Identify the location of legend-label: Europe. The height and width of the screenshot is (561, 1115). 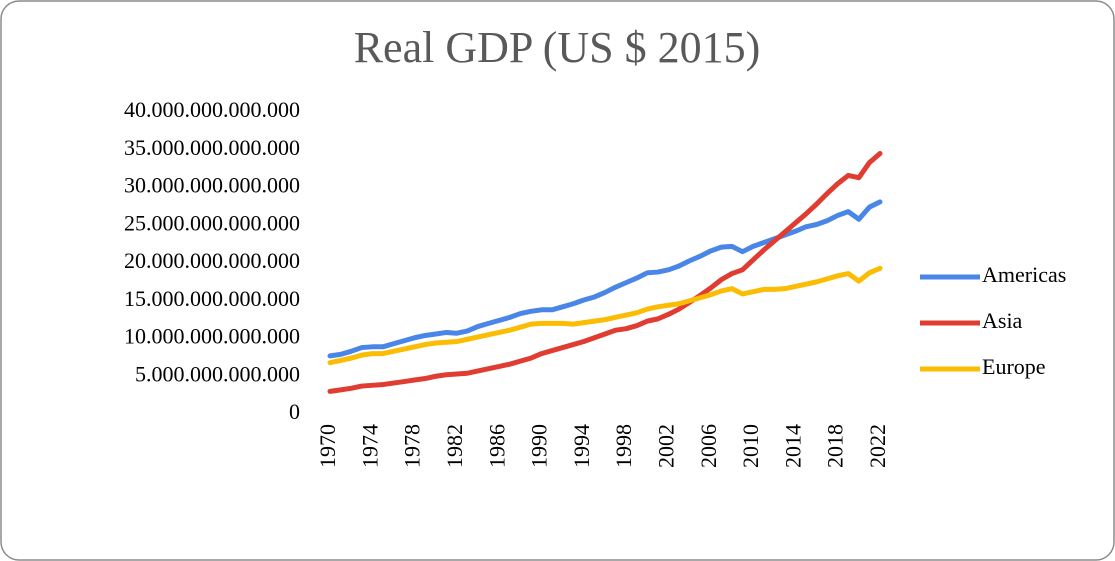
(1014, 366).